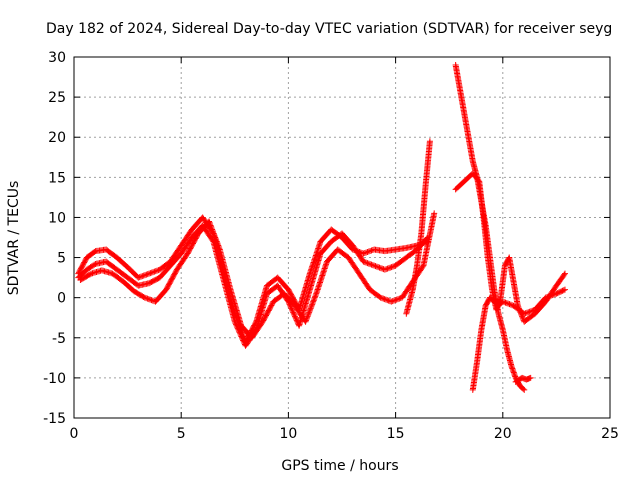 This screenshot has height=480, width=640. What do you see at coordinates (57, 138) in the screenshot?
I see `y-tick-label: 20` at bounding box center [57, 138].